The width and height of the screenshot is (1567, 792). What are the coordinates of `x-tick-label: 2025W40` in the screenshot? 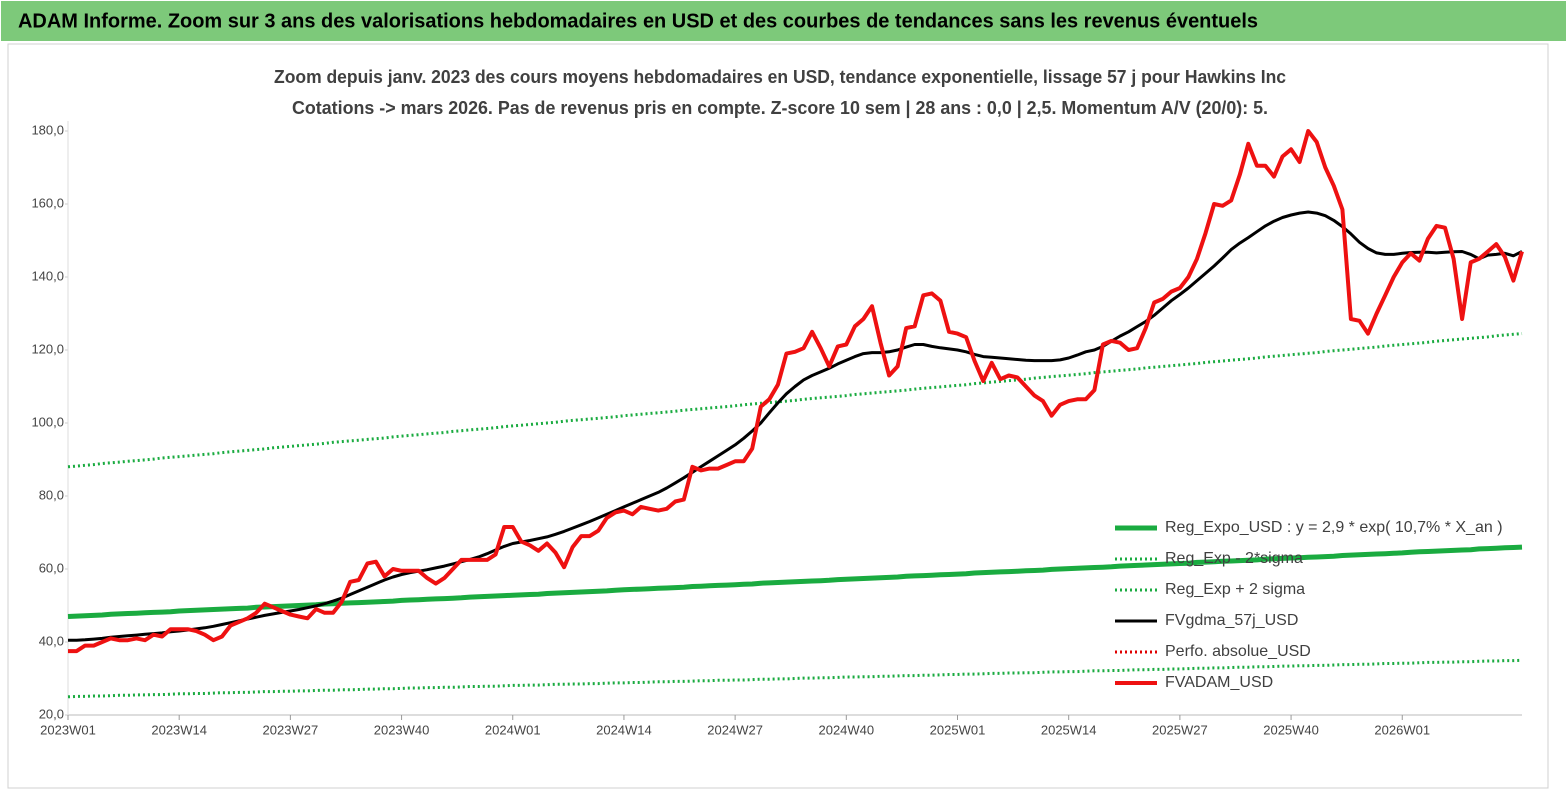 It's located at (1291, 729).